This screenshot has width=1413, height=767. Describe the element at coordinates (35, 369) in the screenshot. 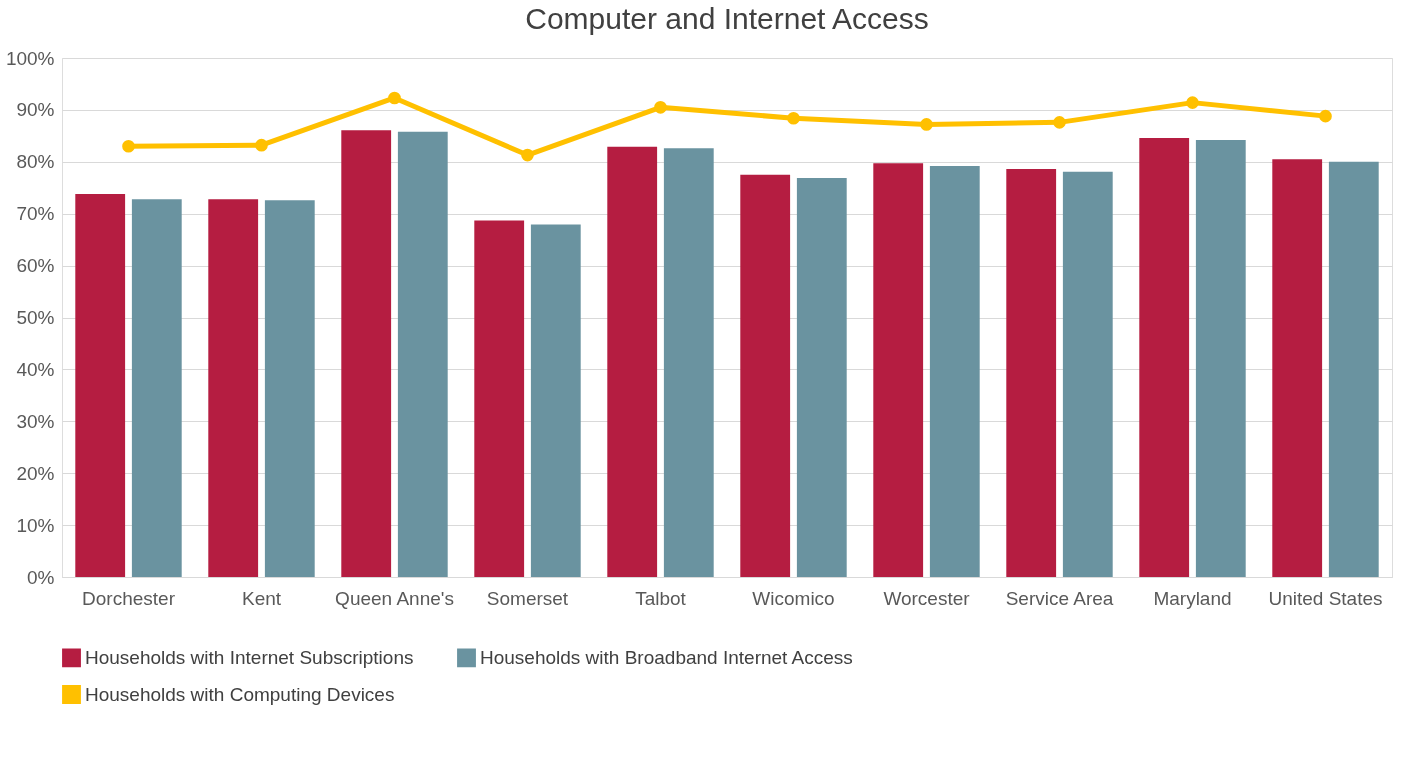

I see `y-tick-label: 40%` at that location.